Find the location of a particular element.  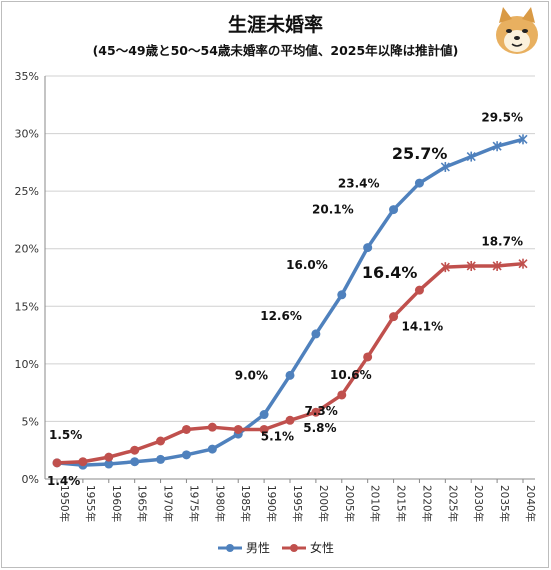

y-tick-label: 5% is located at coordinates (30, 421).